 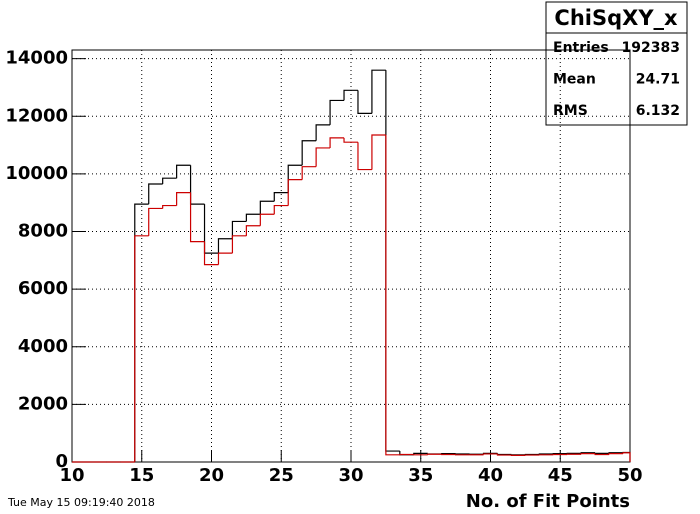 What do you see at coordinates (43, 231) in the screenshot?
I see `y-tick-label: 8000` at bounding box center [43, 231].